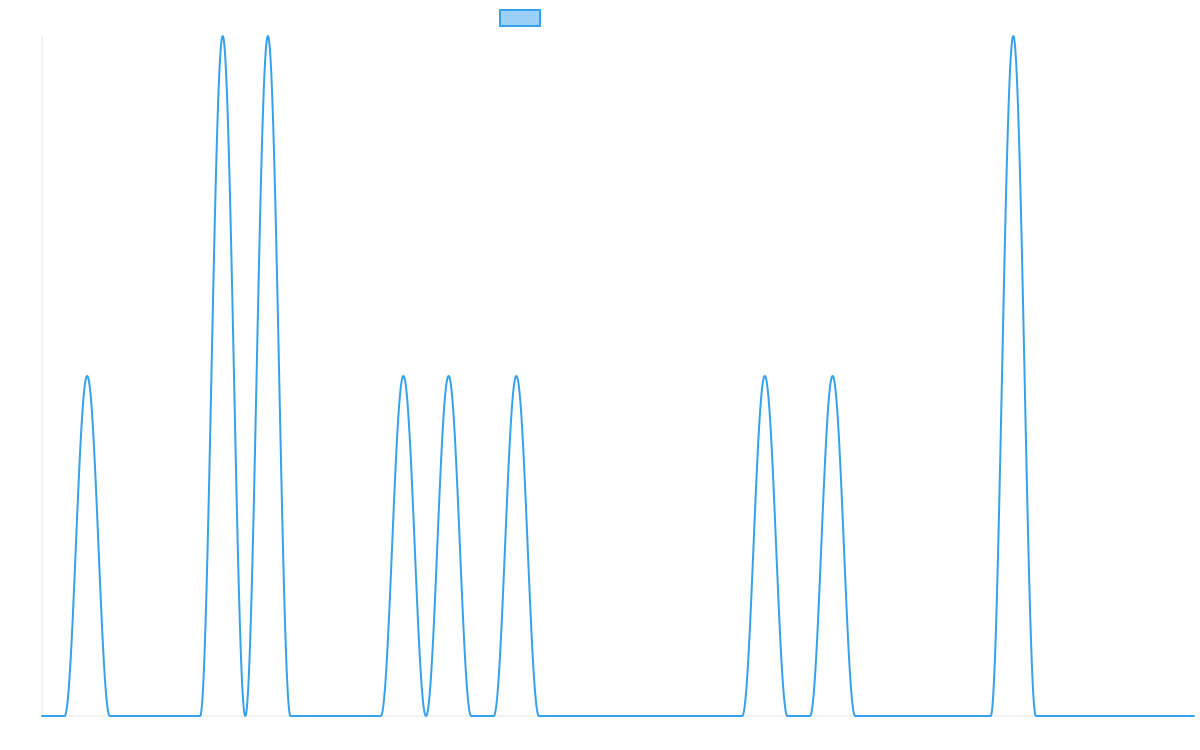 This screenshot has width=1200, height=750. I want to click on legend-swatch, so click(520, 18).